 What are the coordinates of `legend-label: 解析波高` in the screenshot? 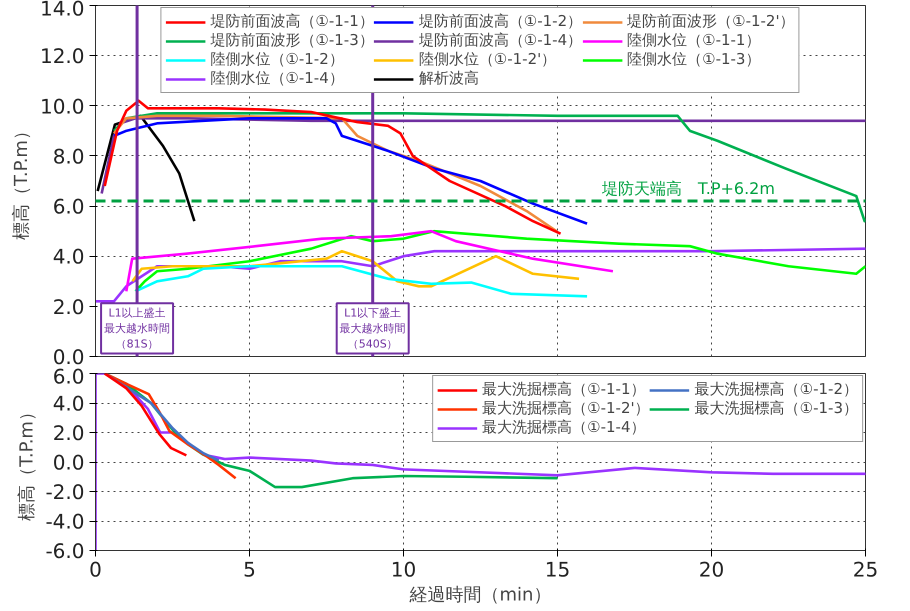 It's located at (448, 78).